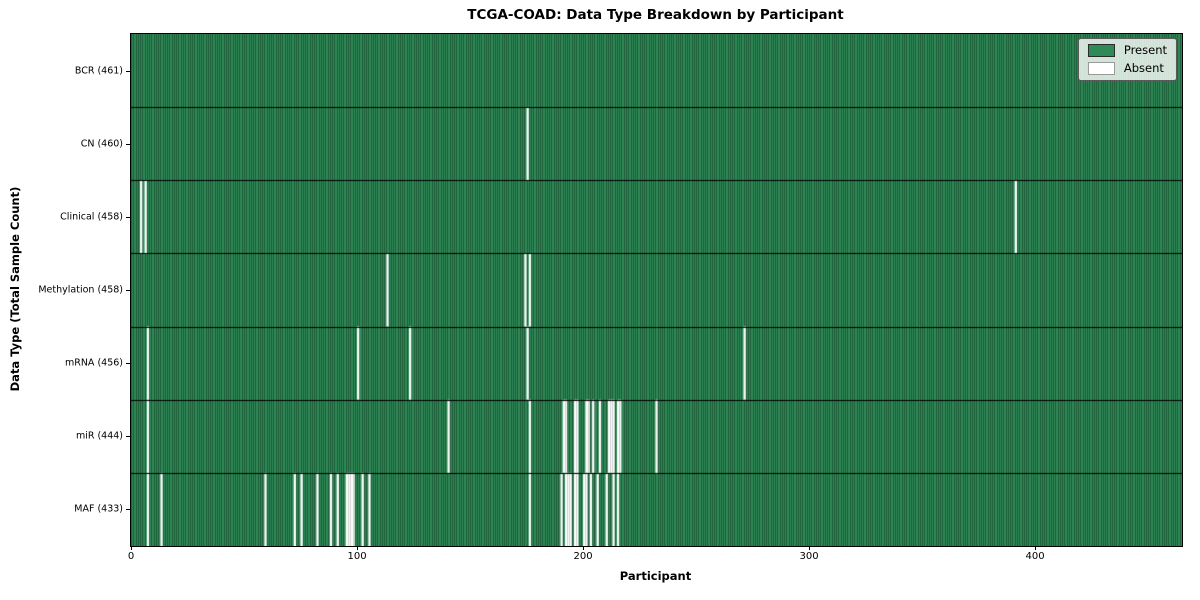 The image size is (1200, 600). I want to click on x-tick-label: 300, so click(809, 556).